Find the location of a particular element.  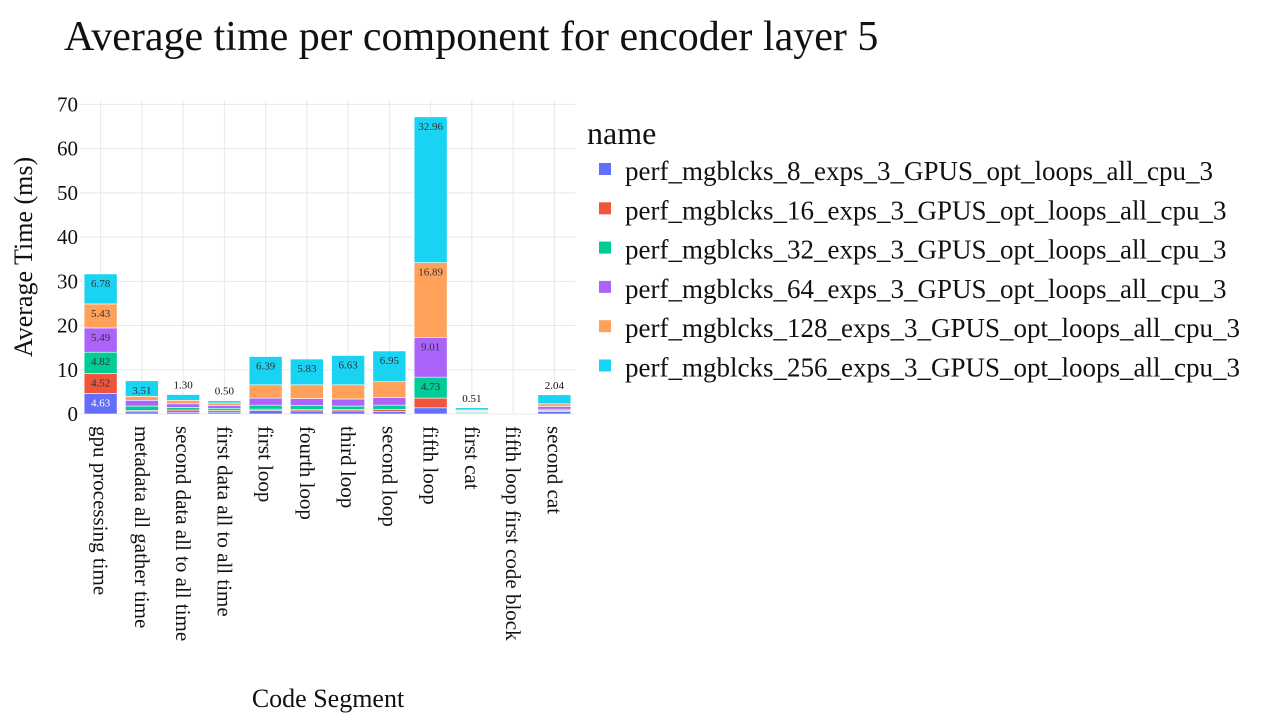

bar-value-label: 5.83 is located at coordinates (307, 369).